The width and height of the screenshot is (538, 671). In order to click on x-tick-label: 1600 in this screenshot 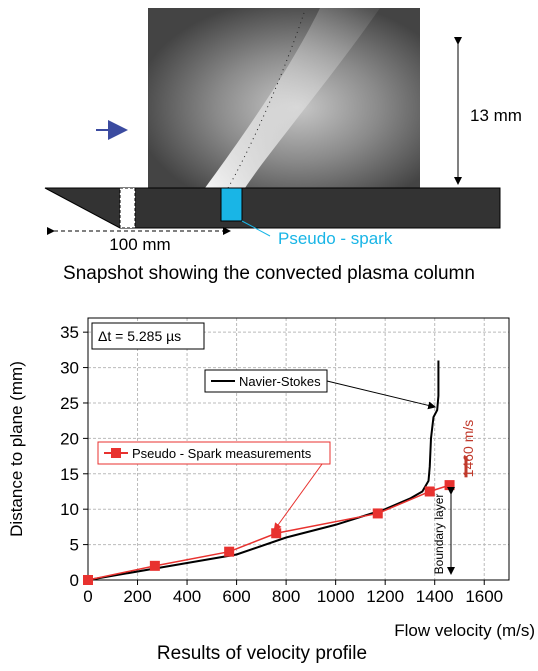, I will do `click(484, 596)`.